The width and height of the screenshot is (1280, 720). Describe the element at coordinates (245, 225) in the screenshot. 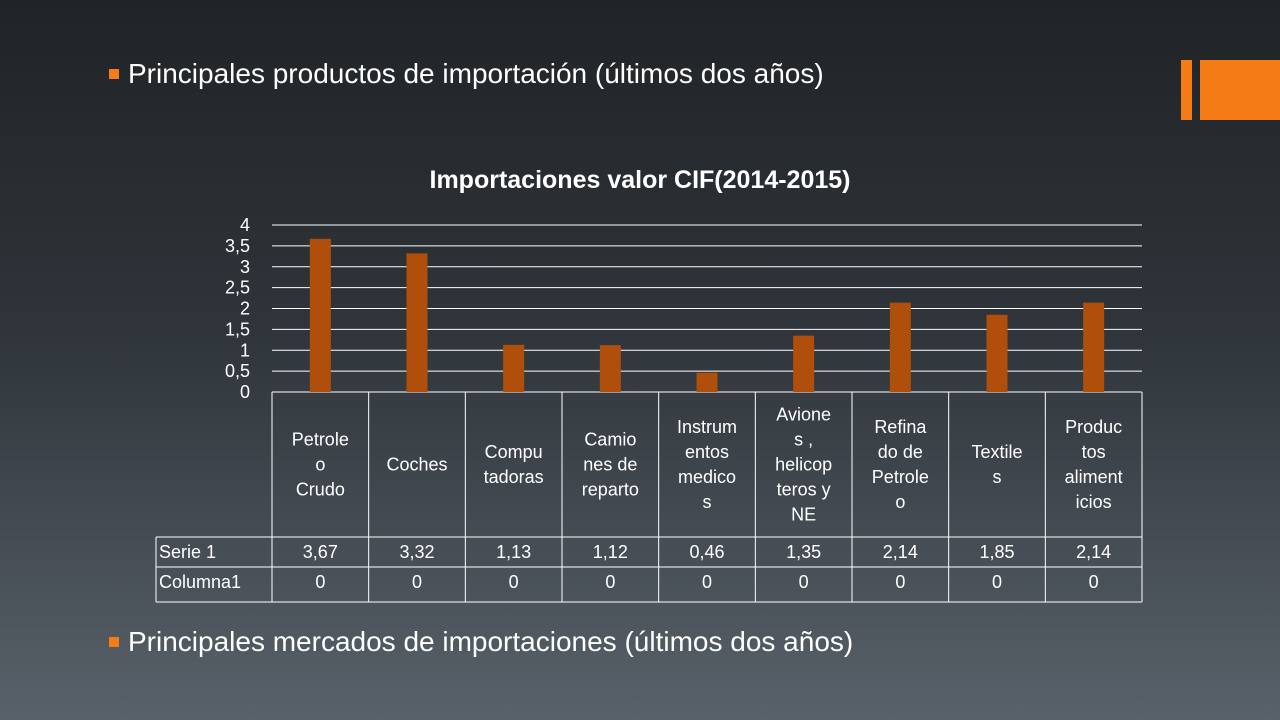

I see `y-tick-label: 4` at that location.